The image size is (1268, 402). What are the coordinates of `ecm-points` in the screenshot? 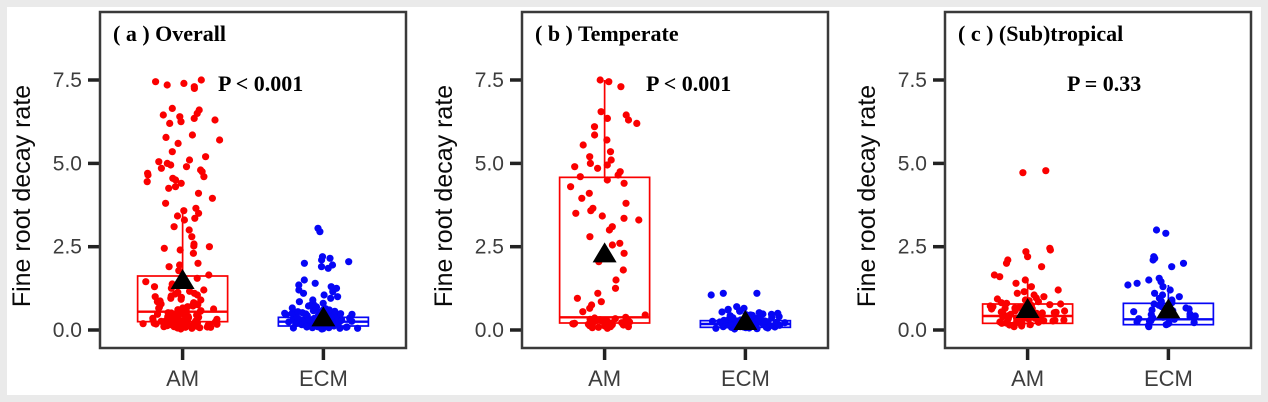 It's located at (1161, 278).